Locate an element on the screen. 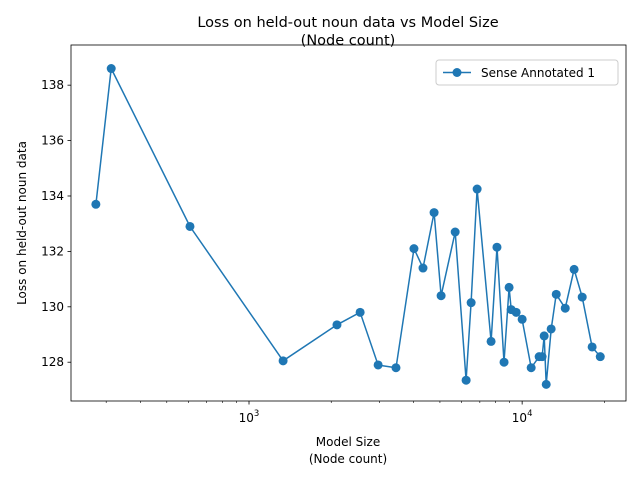 The image size is (640, 484). y-tick-label: 128 is located at coordinates (52, 362).